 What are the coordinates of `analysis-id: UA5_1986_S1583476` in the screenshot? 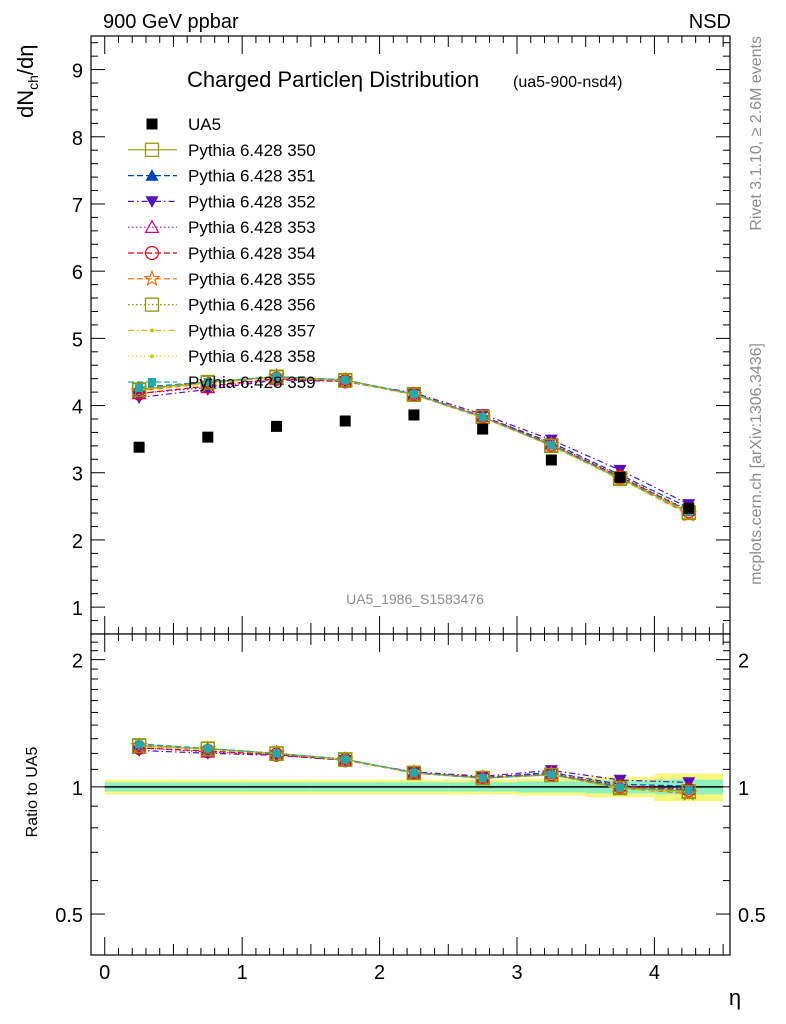 It's located at (415, 599).